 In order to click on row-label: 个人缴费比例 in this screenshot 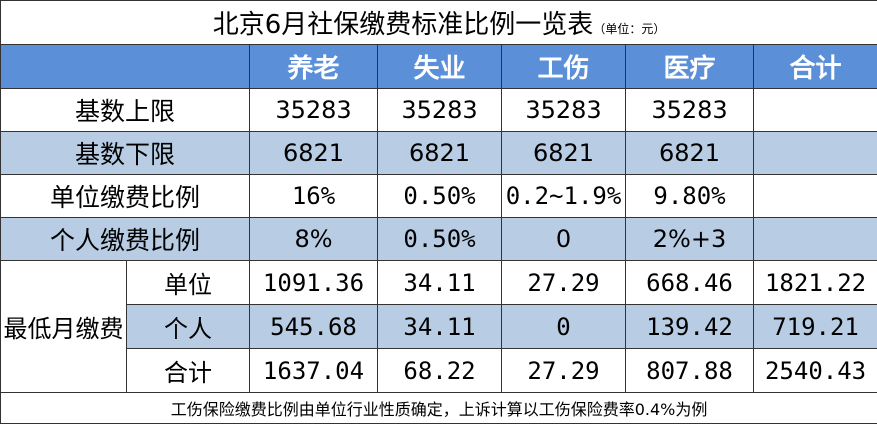, I will do `click(125, 239)`.